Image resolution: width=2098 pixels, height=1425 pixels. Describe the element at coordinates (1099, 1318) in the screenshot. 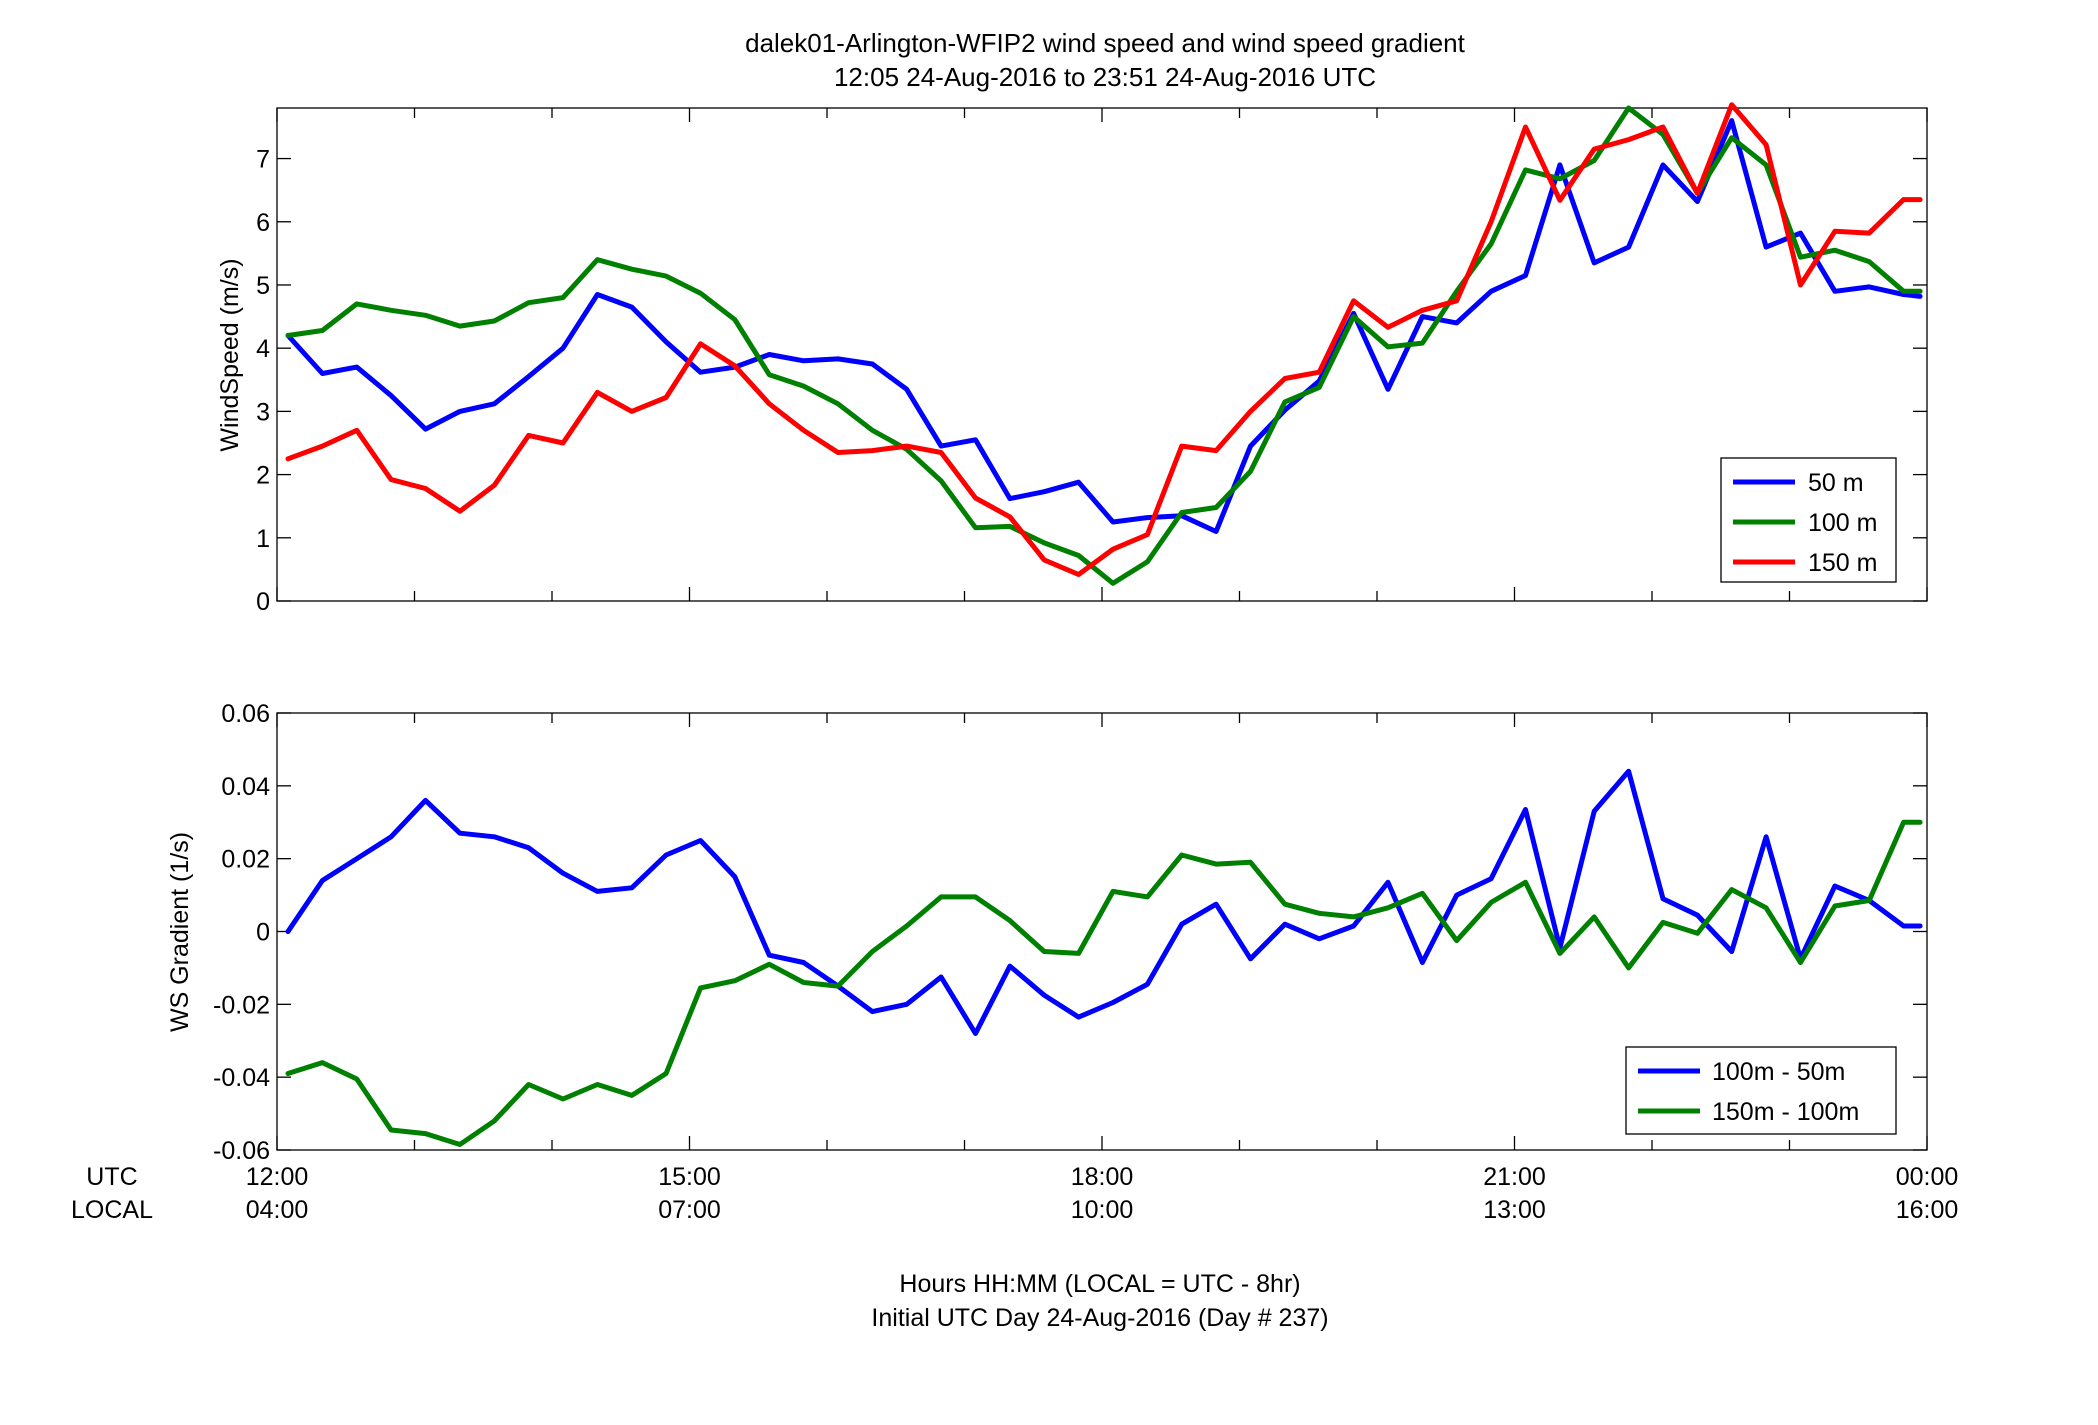

I see `x-axis-sublabel: Initial UTC Day 24-Aug-2016 (Day # 237)` at that location.